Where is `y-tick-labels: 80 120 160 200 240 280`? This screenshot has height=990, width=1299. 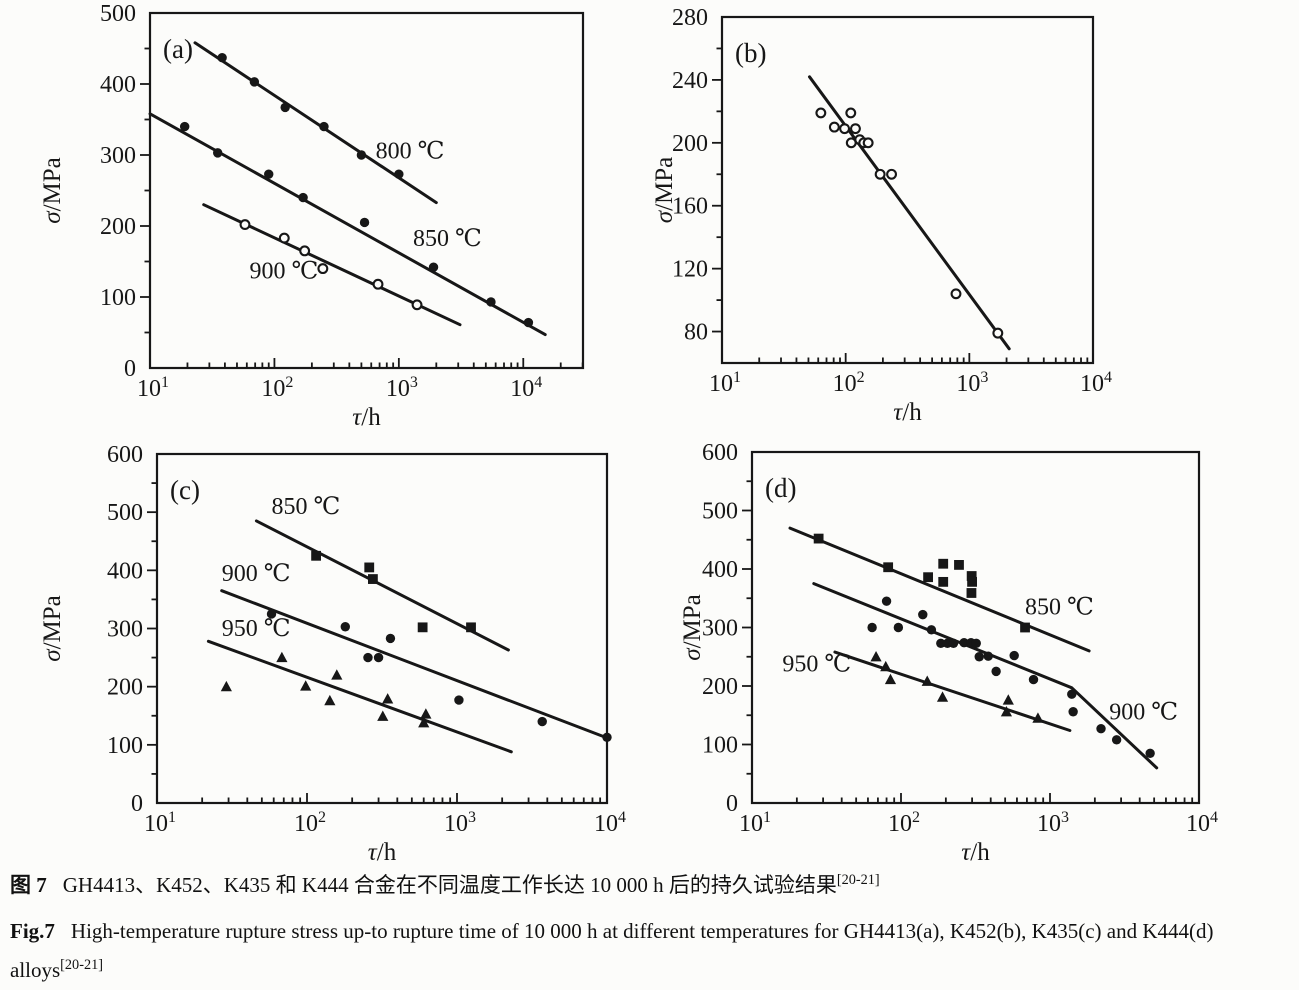
y-tick-labels: 80 120 160 200 240 280 is located at coordinates (690, 175).